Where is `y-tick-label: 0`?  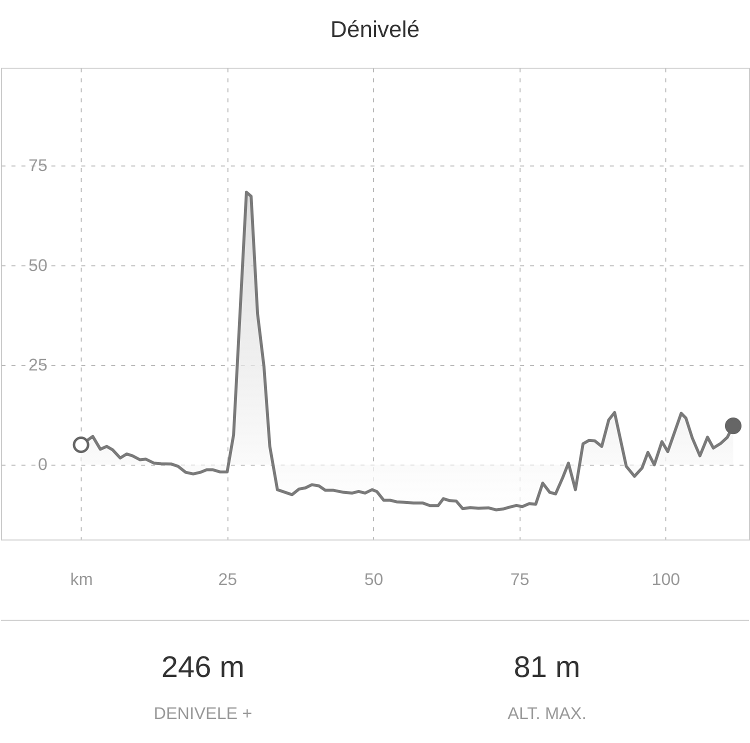
y-tick-label: 0 is located at coordinates (43, 464).